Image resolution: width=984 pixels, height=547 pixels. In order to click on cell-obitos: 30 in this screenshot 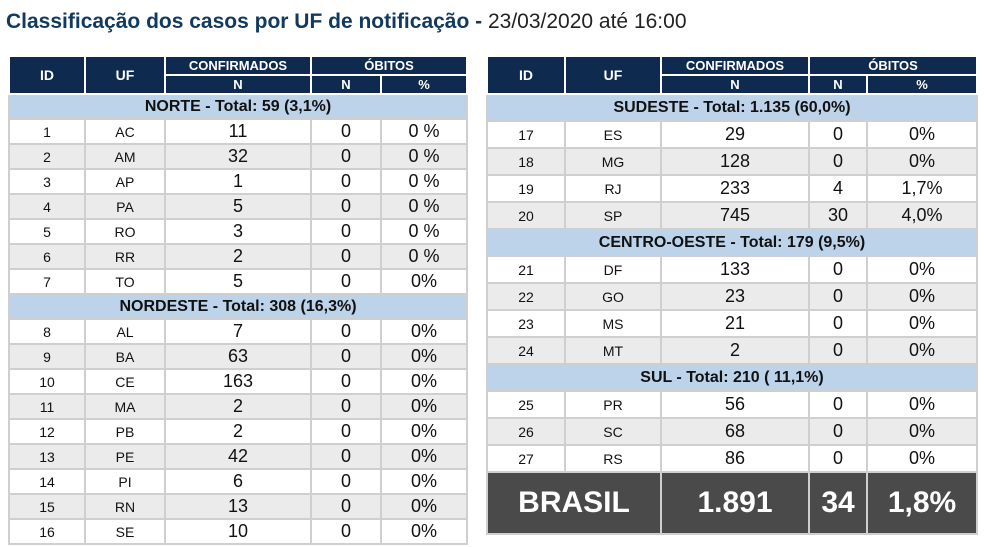, I will do `click(838, 215)`.